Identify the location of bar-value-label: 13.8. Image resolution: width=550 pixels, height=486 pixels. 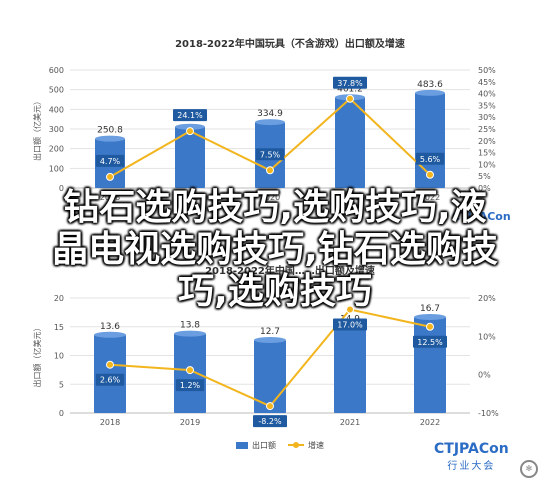
(190, 326).